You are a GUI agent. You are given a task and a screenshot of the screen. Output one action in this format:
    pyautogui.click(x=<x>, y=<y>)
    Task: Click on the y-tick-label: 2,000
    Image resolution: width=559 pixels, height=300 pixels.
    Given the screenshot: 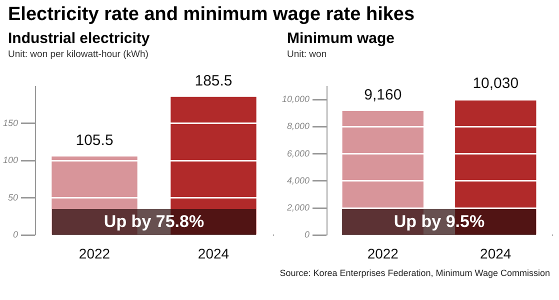 What is the action you would take?
    pyautogui.click(x=298, y=207)
    